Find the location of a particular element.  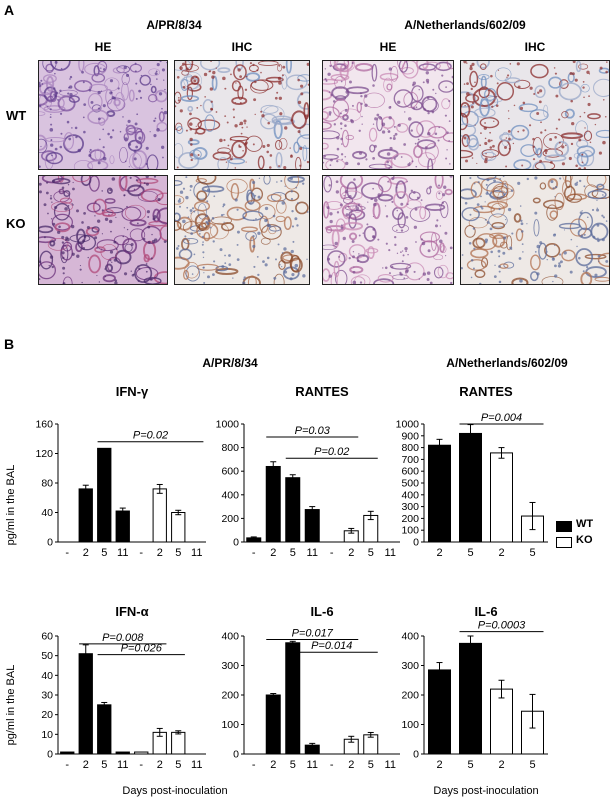

y-tick-label: 900 is located at coordinates (410, 436).